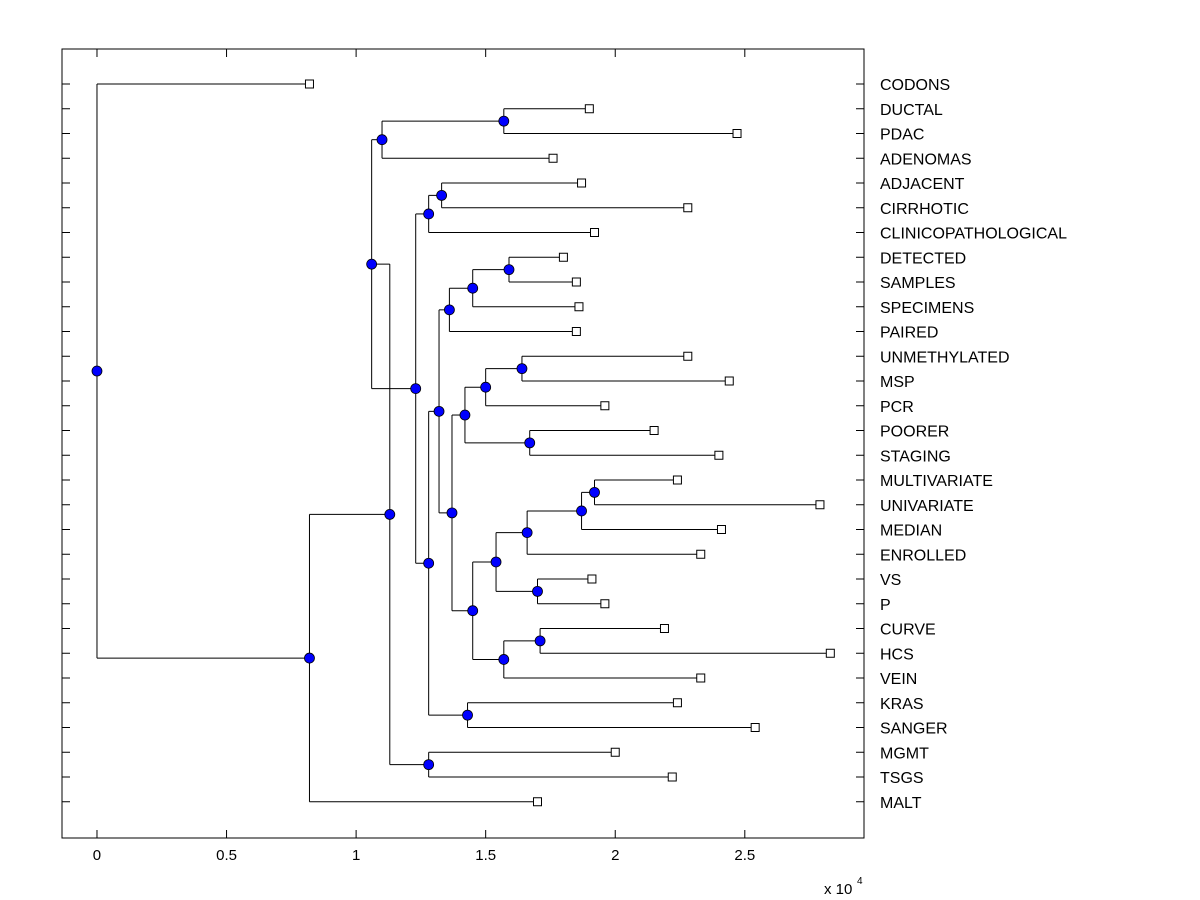 The width and height of the screenshot is (1200, 900). Describe the element at coordinates (449, 310) in the screenshot. I see `internal-node-n_detected_paired` at that location.